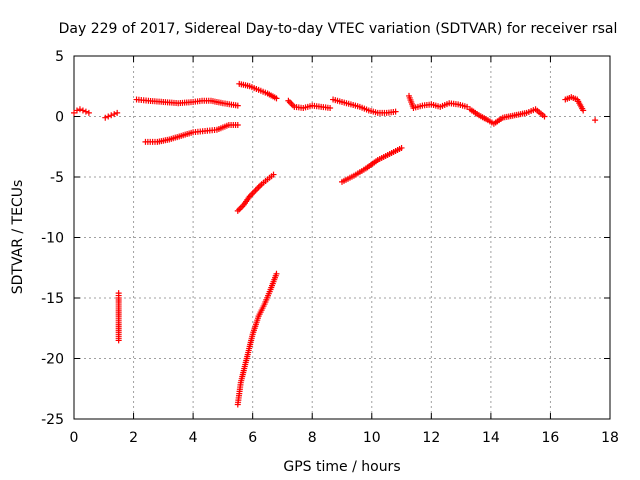 The image size is (640, 480). What do you see at coordinates (59, 57) in the screenshot?
I see `y-tick-label: 5` at bounding box center [59, 57].